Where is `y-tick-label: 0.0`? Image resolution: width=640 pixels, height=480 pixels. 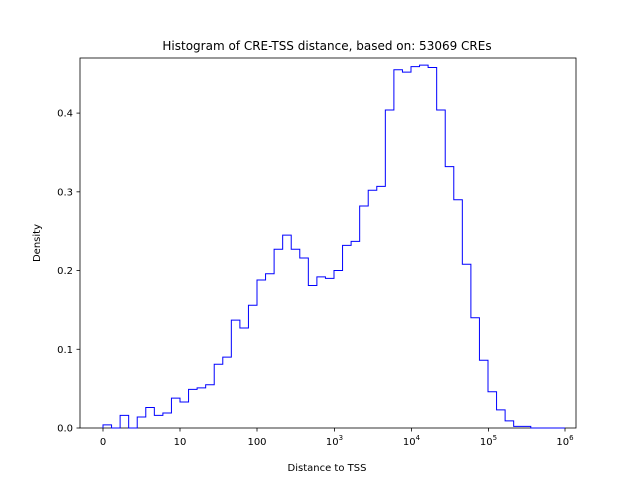 y-tick-label: 0.0 is located at coordinates (65, 429).